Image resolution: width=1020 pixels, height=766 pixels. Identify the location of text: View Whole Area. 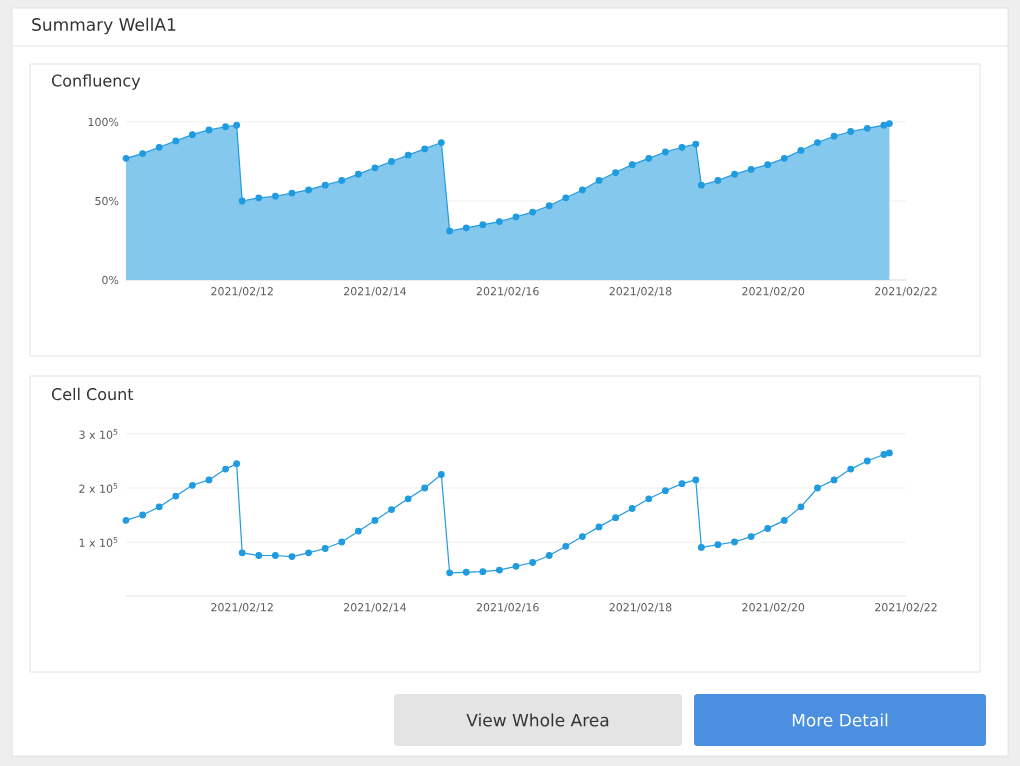
(537, 720).